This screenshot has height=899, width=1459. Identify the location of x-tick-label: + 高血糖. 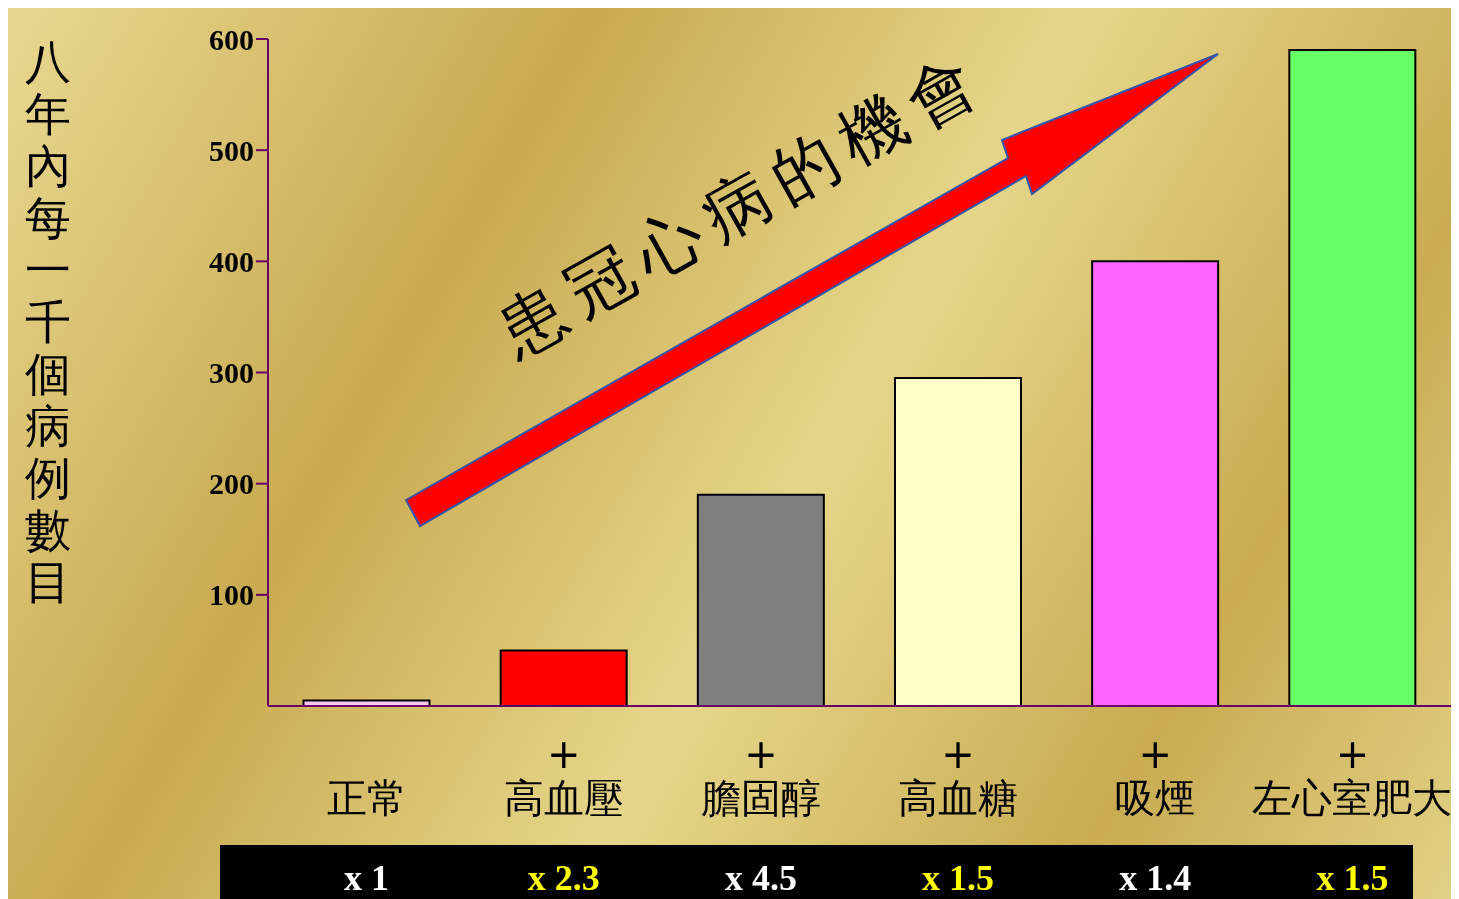
(958, 776).